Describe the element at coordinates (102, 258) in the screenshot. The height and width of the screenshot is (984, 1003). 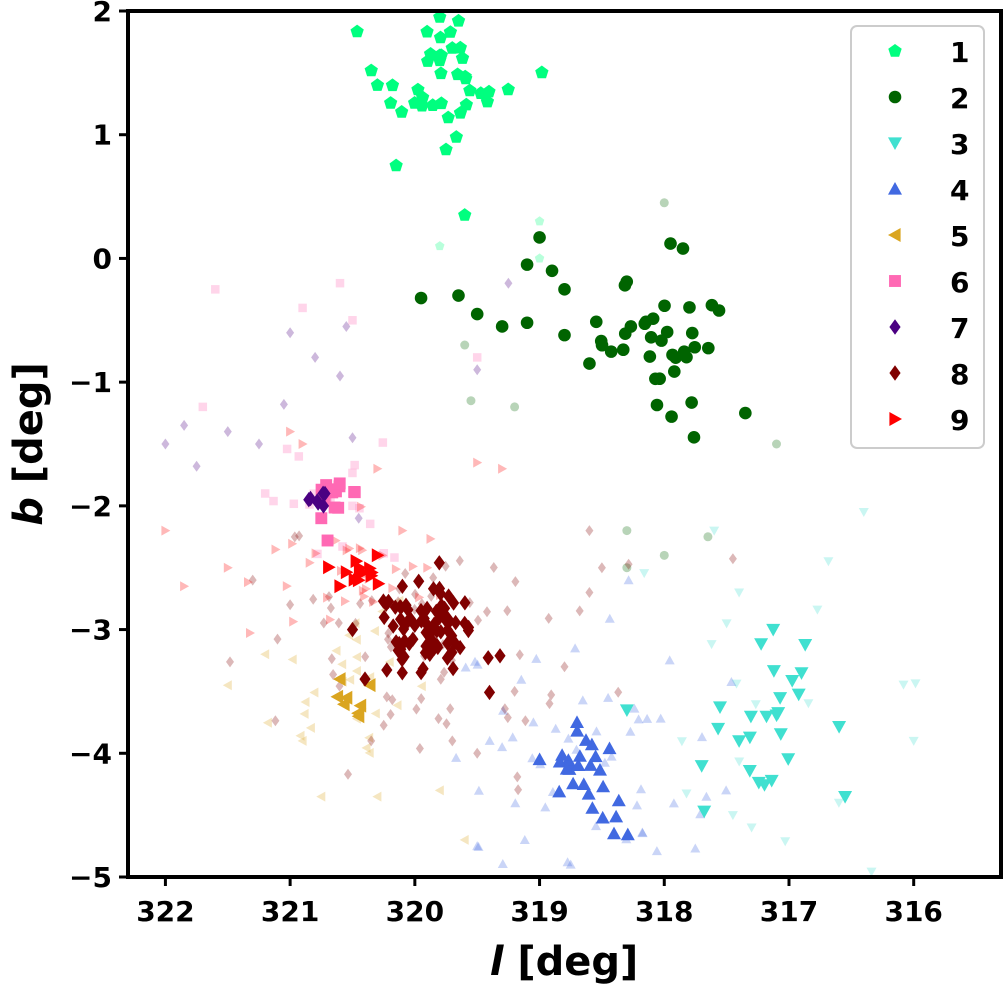
I see `y-tick-label: 0` at that location.